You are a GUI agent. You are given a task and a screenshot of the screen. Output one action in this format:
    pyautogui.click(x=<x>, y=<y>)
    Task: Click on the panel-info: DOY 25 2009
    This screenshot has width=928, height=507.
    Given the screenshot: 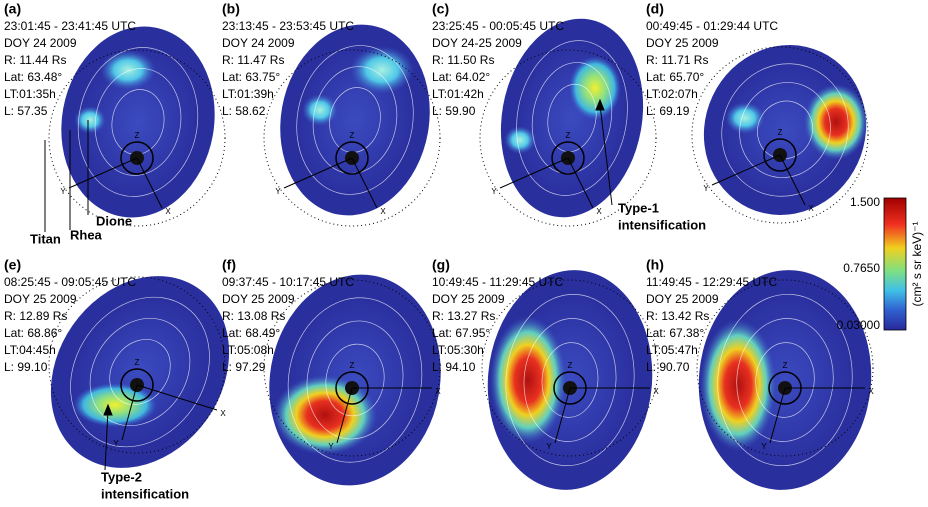 What is the action you would take?
    pyautogui.click(x=682, y=299)
    